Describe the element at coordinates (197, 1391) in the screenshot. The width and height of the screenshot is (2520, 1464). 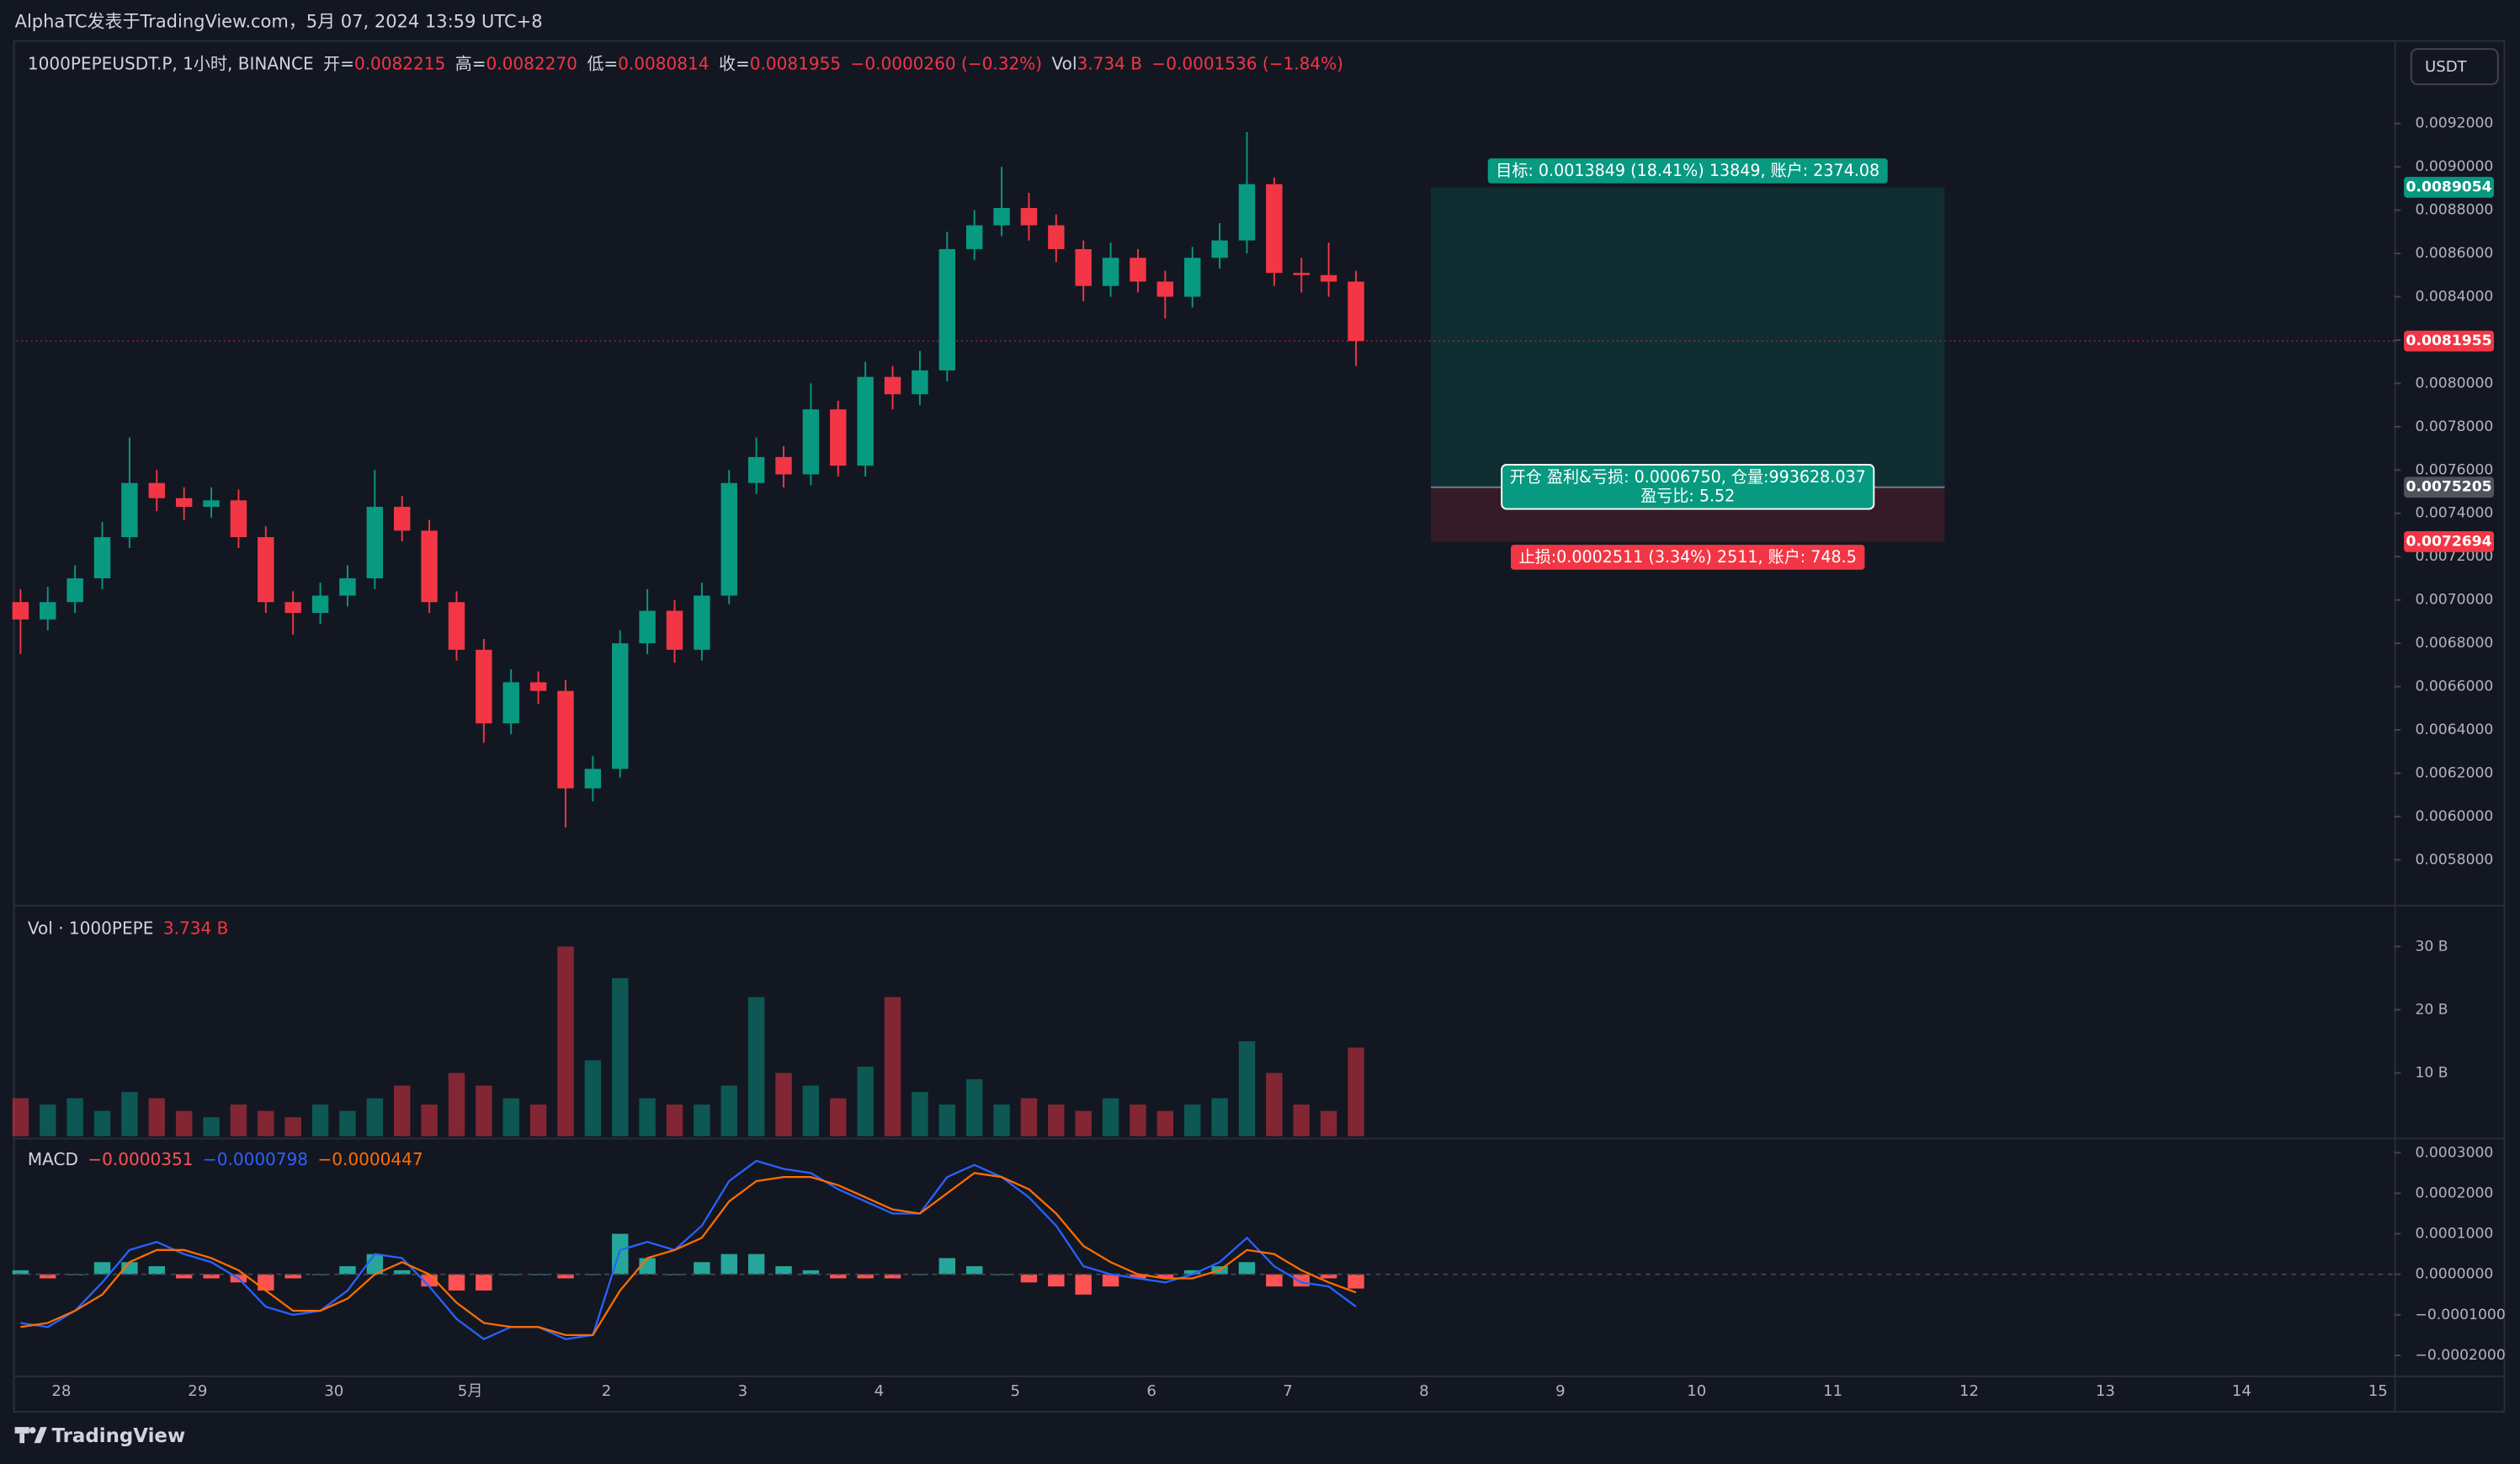
I see `x-tick-label: 29` at that location.